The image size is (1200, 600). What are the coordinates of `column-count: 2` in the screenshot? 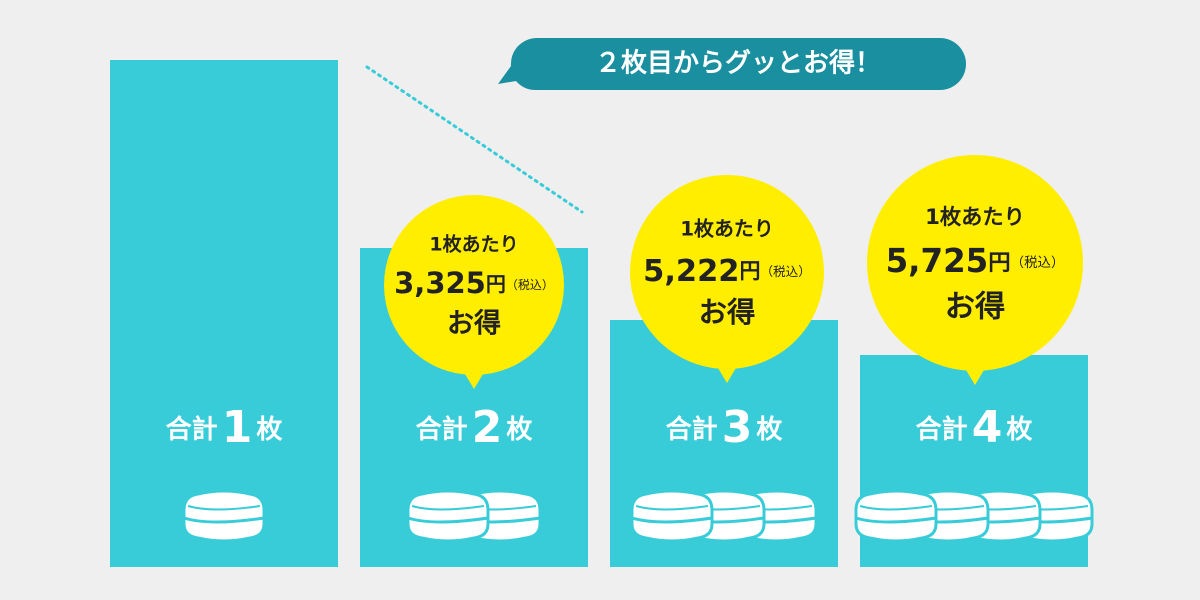 It's located at (487, 427).